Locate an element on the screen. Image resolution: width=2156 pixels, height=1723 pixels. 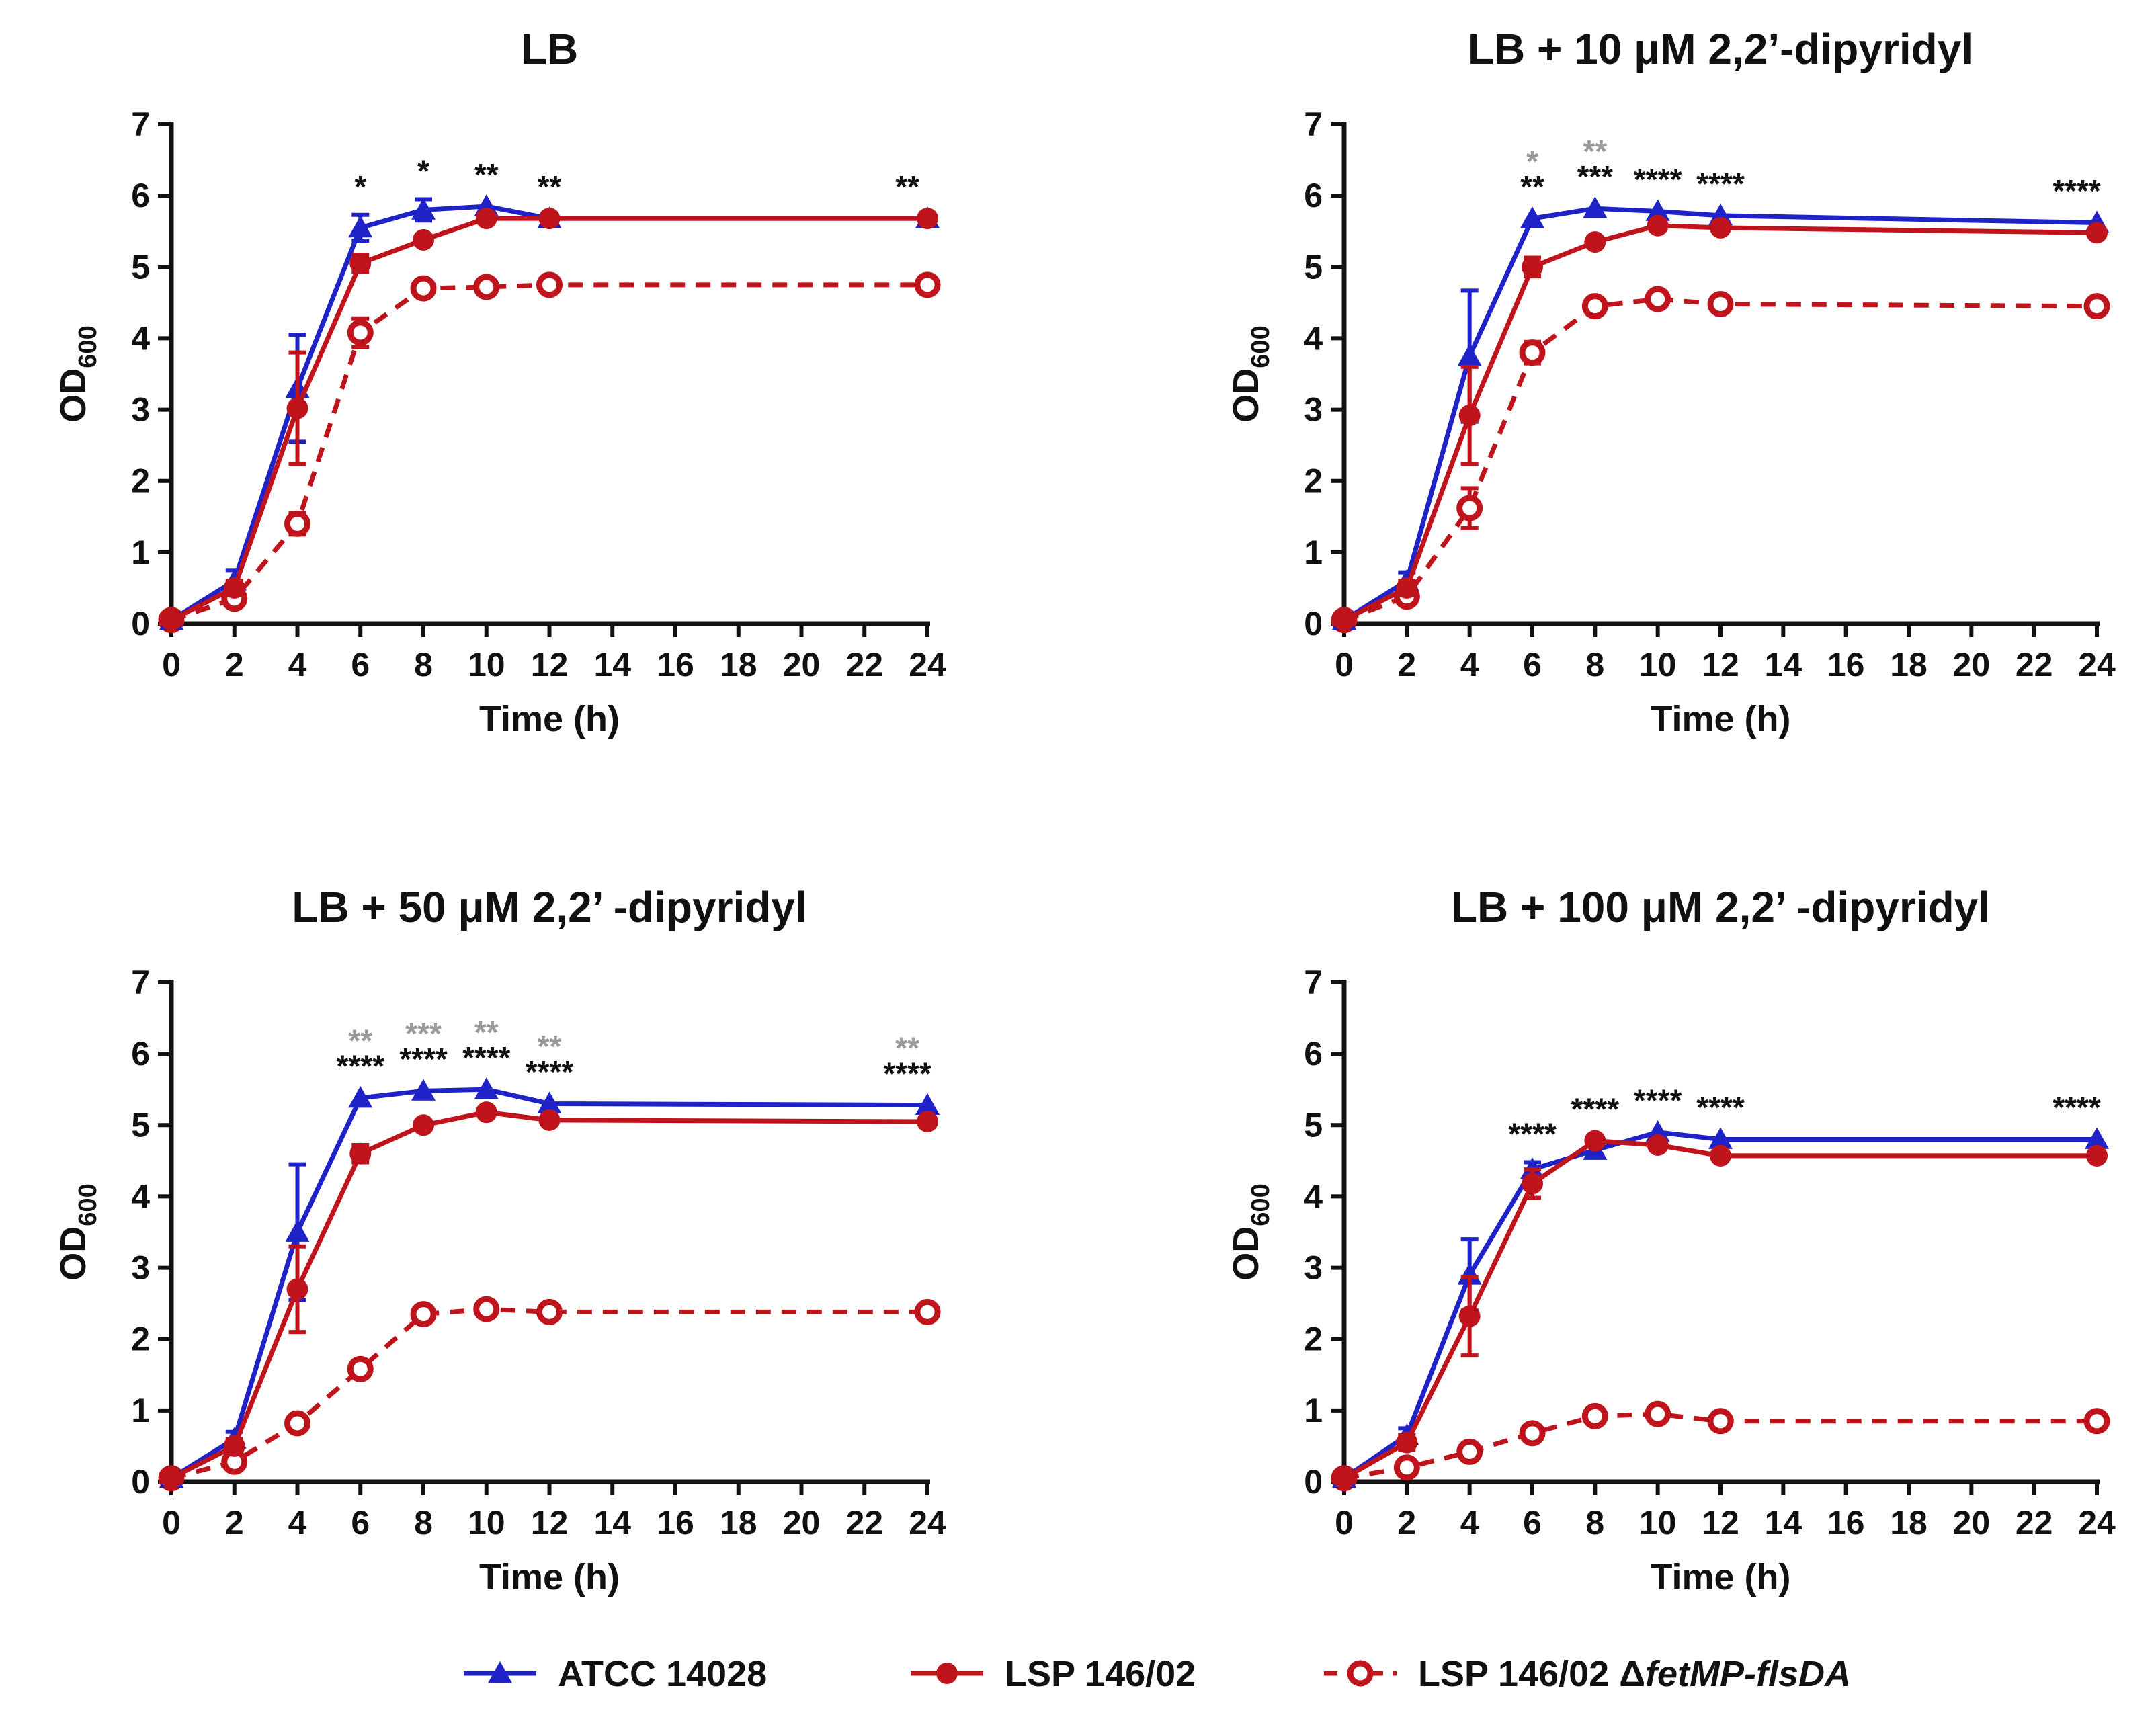
legend-item-lsp: LSP 146/02 is located at coordinates (1053, 1674).